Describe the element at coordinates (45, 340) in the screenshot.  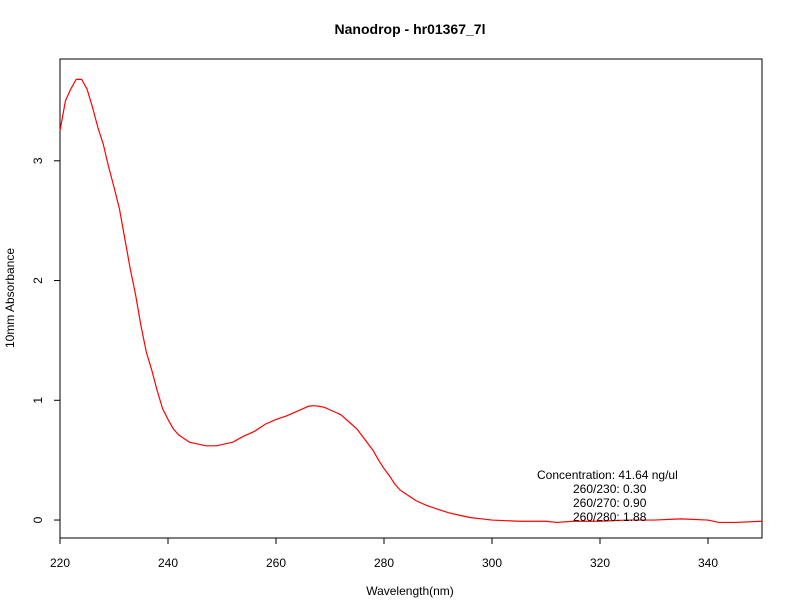
I see `y-axis: 0 1 2 3` at that location.